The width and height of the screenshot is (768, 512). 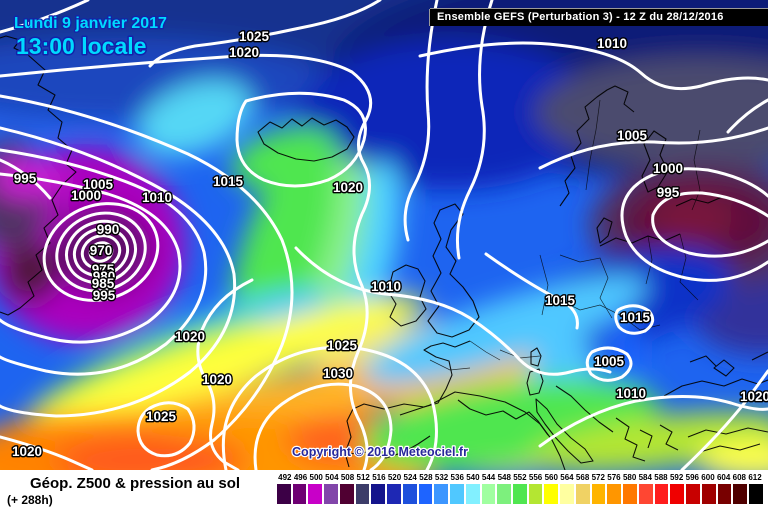 What do you see at coordinates (676, 477) in the screenshot?
I see `scale-tick: 592` at bounding box center [676, 477].